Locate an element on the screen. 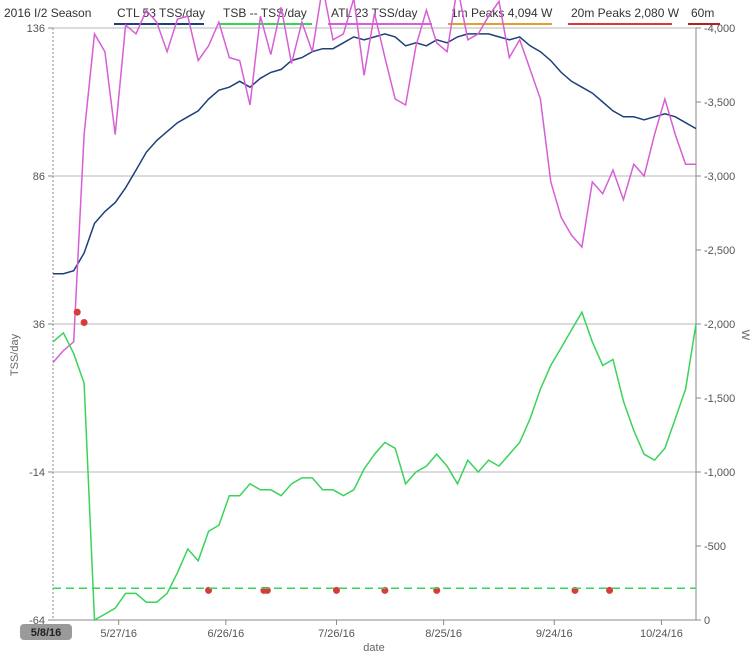 The width and height of the screenshot is (756, 662). x-tick-label: 9/24/16 is located at coordinates (554, 634).